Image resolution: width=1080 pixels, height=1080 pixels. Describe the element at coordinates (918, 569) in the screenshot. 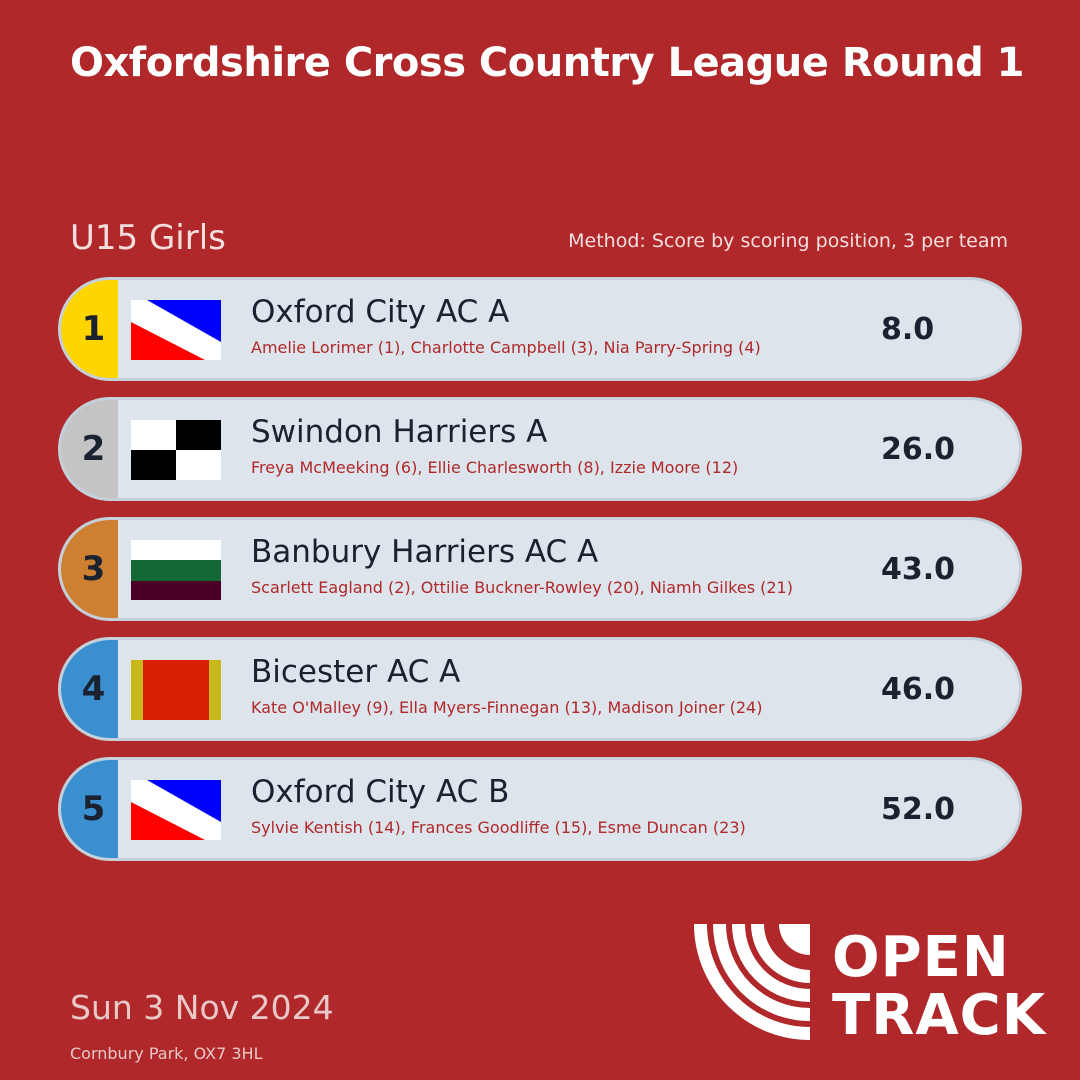

I see `team-score: 43.0` at that location.